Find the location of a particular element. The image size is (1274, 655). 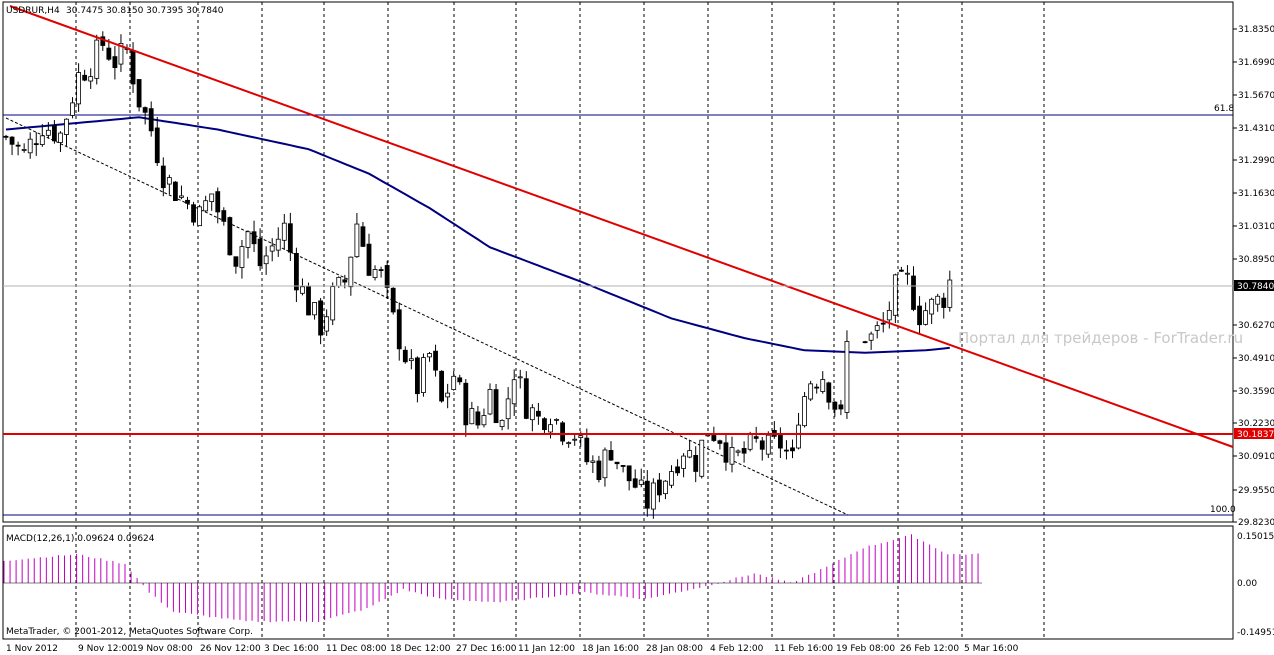

y-tick-label: 30.6270 is located at coordinates (1256, 326).